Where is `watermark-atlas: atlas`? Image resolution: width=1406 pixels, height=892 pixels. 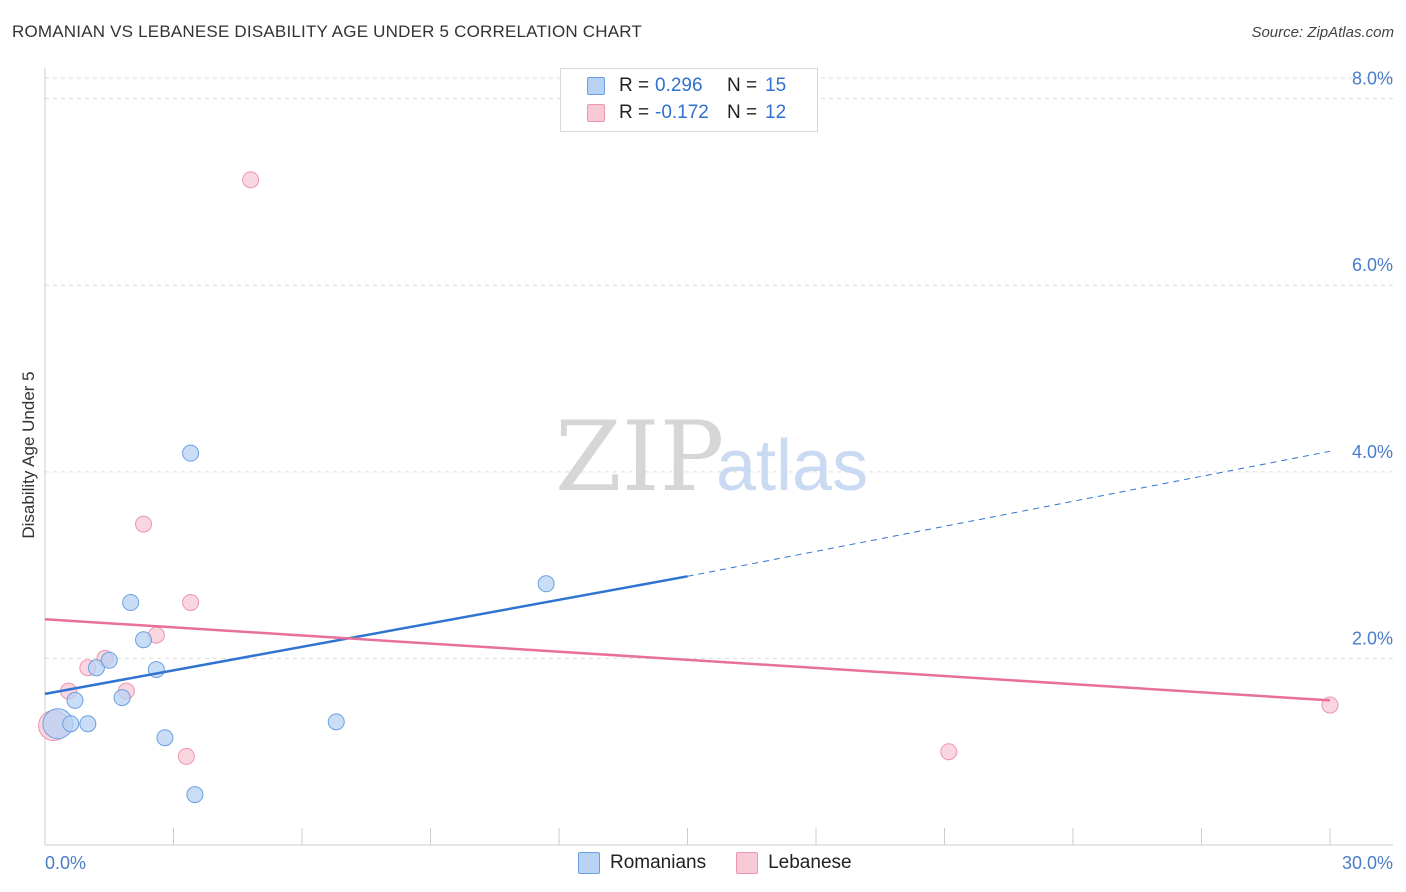
watermark-atlas: atlas is located at coordinates (792, 466).